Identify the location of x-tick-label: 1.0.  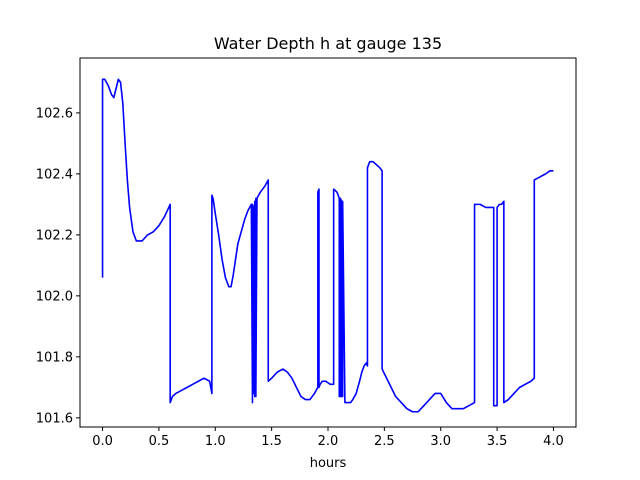
(215, 441).